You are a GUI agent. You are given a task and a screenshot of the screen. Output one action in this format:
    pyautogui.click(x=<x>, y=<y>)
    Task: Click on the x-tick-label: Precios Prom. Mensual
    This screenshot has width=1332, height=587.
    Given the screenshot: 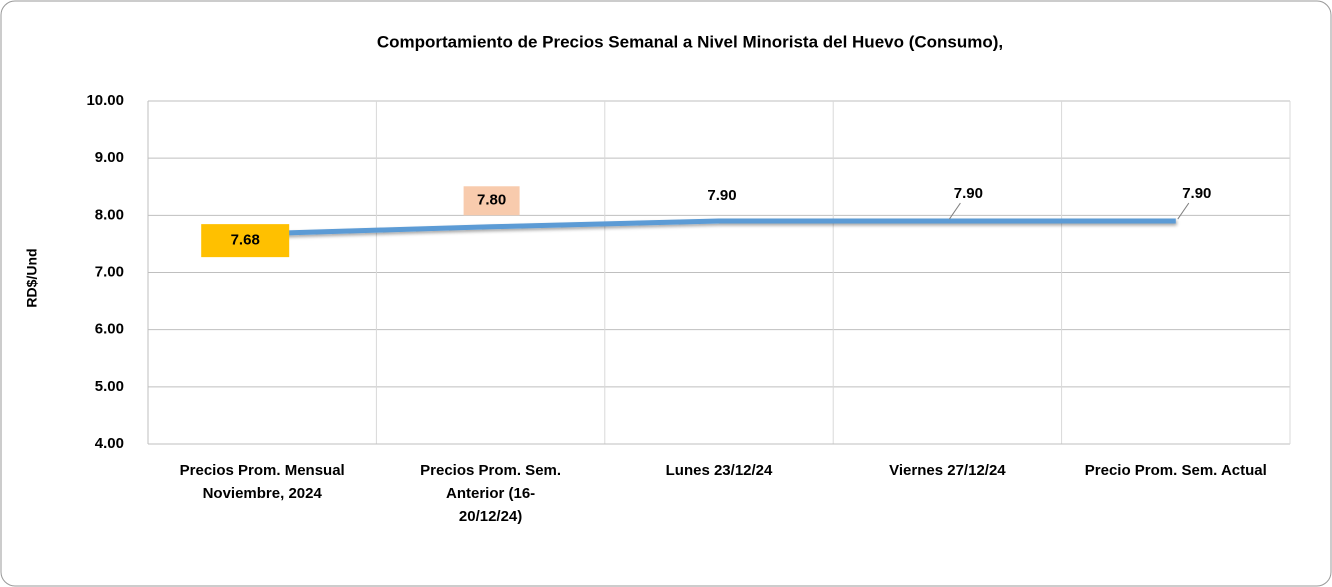 What is the action you would take?
    pyautogui.click(x=262, y=470)
    